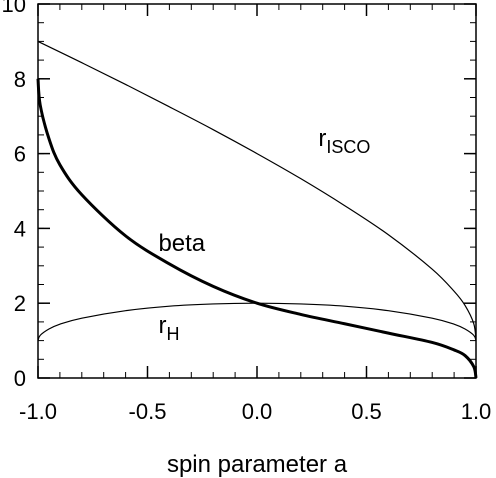  I want to click on y-tick-label: 10, so click(14, 8).